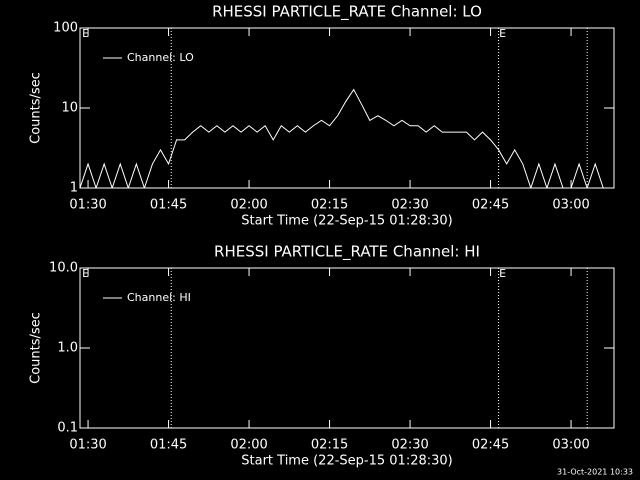 This screenshot has width=640, height=480. I want to click on y-tick-label: 10.0, so click(63, 268).